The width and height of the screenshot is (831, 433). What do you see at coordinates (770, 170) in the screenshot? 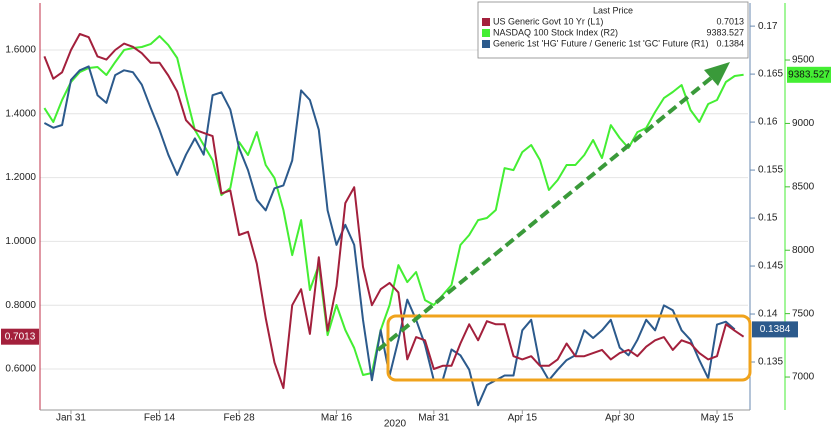
I see `y2-tick-label: 0.155` at bounding box center [770, 170].